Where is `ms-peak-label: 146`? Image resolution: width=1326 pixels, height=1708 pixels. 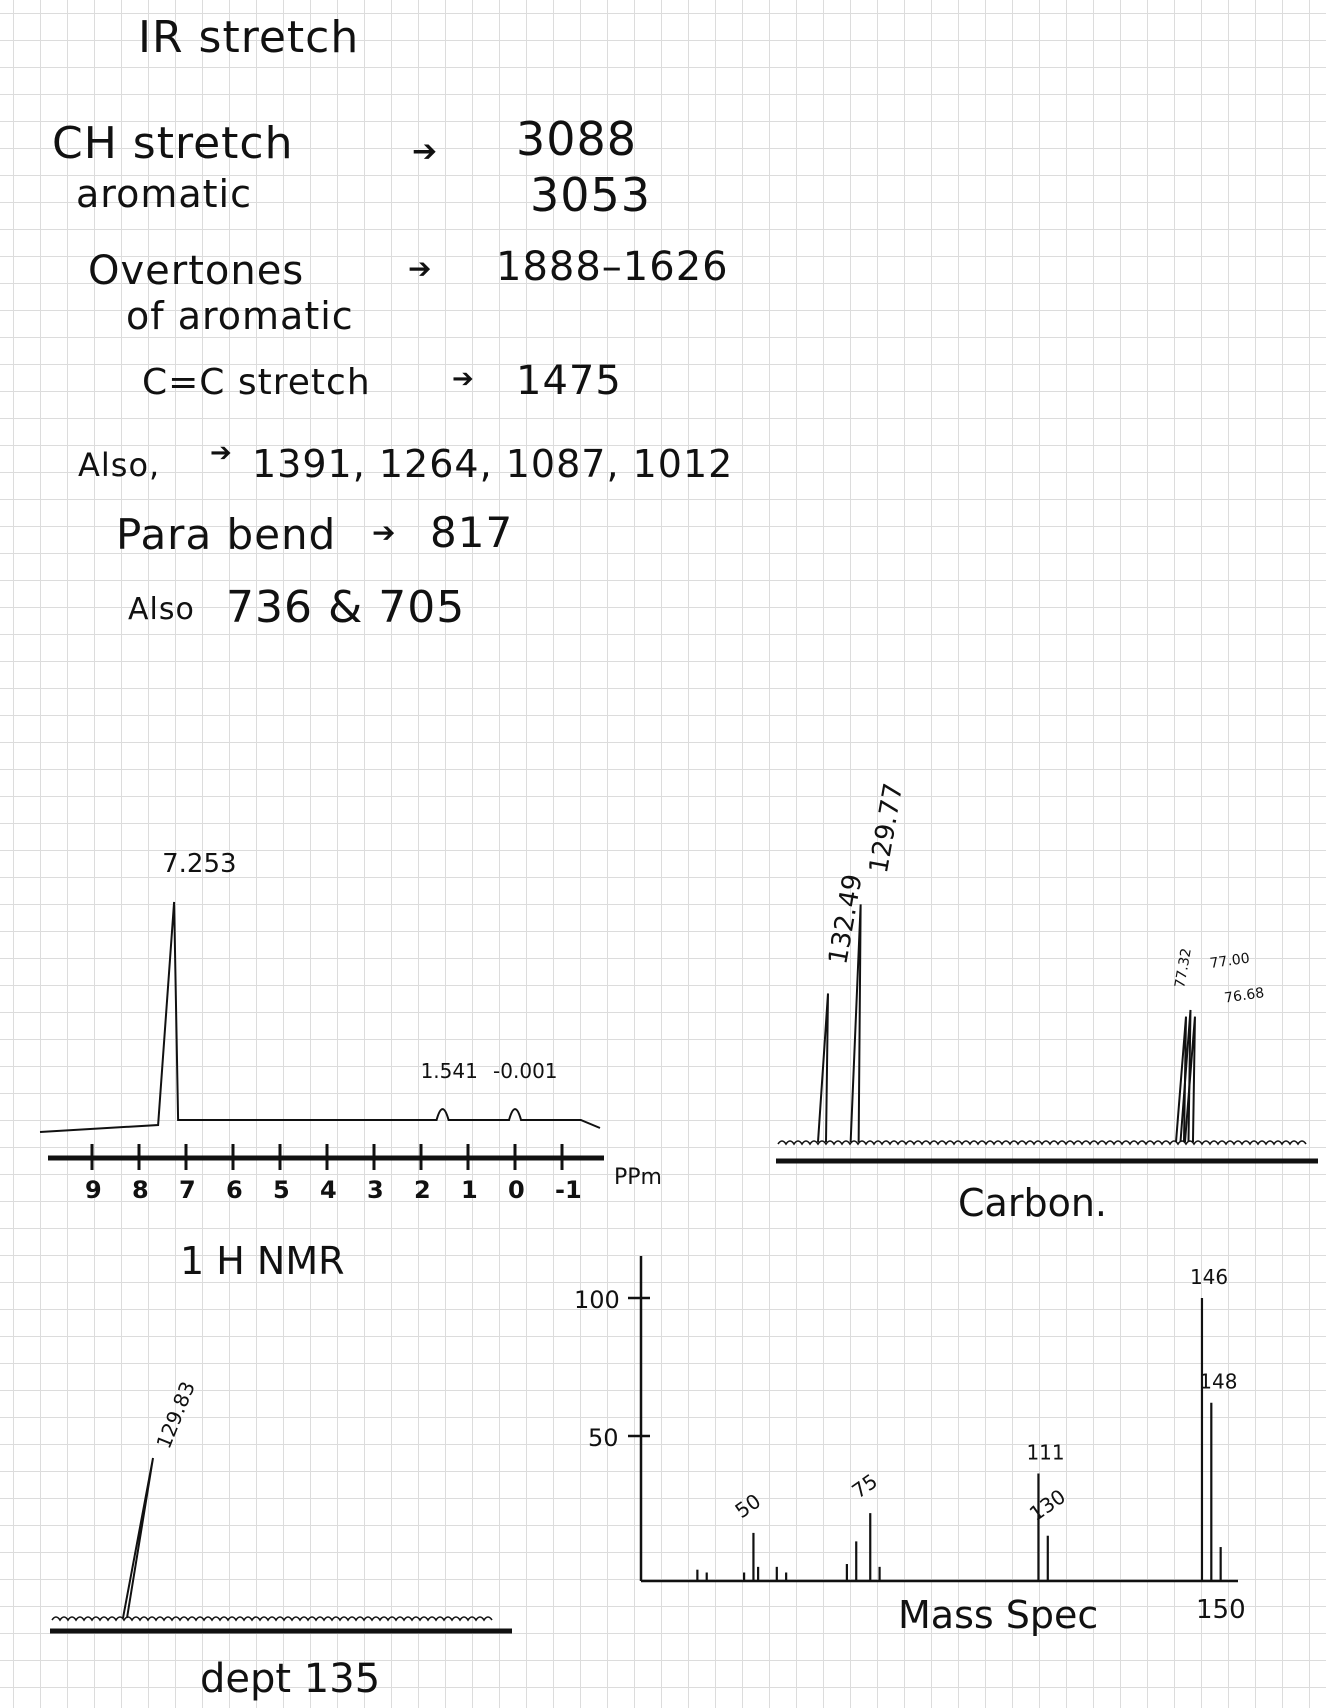 ms-peak-label: 146 is located at coordinates (1209, 1277).